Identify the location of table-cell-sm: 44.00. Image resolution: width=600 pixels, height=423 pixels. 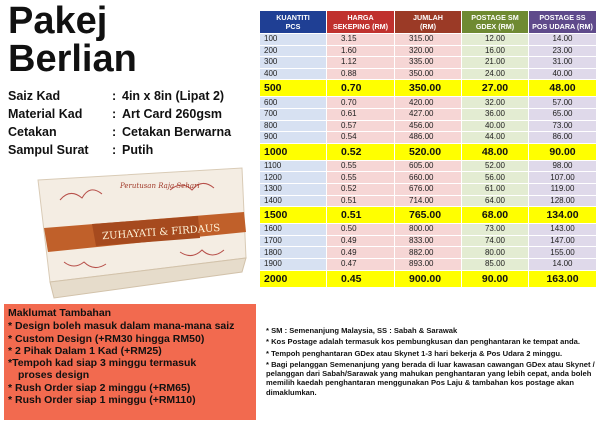
(495, 137).